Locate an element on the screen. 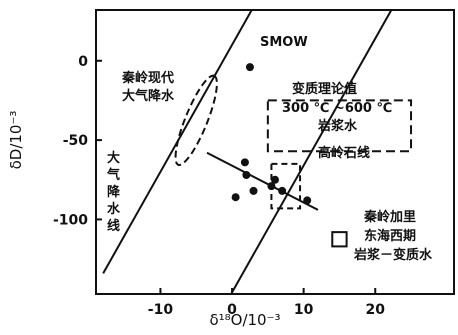 The image size is (458, 335). meteoric-line-char-2: 气 is located at coordinates (113, 175).